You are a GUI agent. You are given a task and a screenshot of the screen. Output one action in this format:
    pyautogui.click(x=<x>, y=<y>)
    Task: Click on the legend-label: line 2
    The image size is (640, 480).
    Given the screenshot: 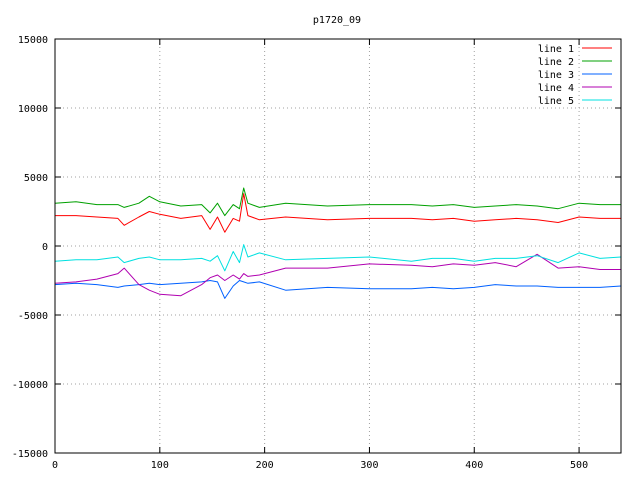 What is the action you would take?
    pyautogui.click(x=556, y=62)
    